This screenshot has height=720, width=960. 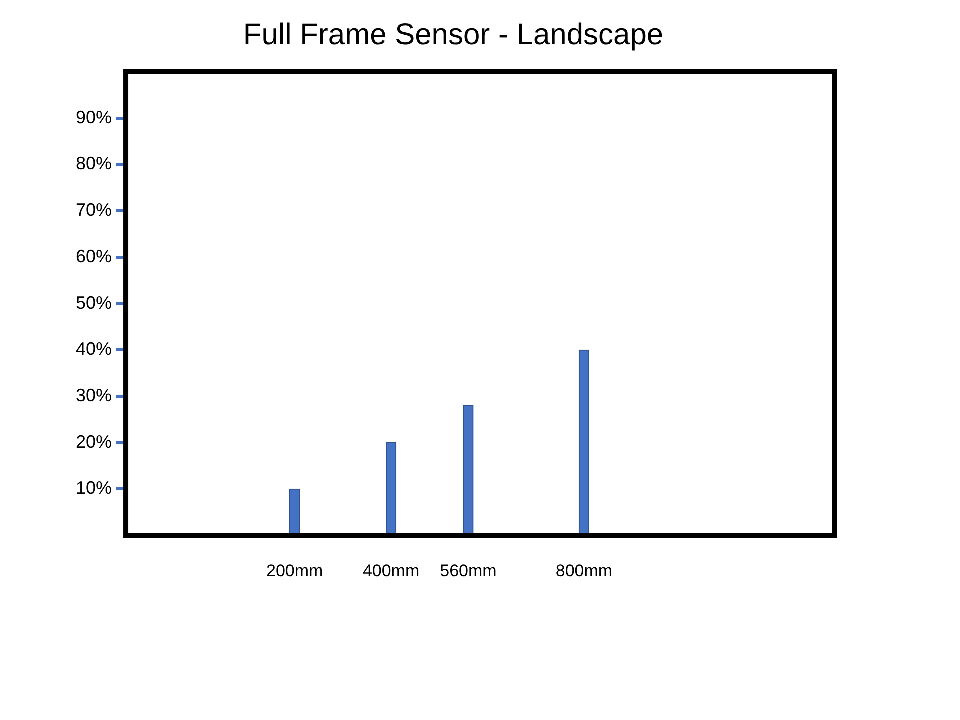 What do you see at coordinates (94, 256) in the screenshot?
I see `y-tick-label: 60%` at bounding box center [94, 256].